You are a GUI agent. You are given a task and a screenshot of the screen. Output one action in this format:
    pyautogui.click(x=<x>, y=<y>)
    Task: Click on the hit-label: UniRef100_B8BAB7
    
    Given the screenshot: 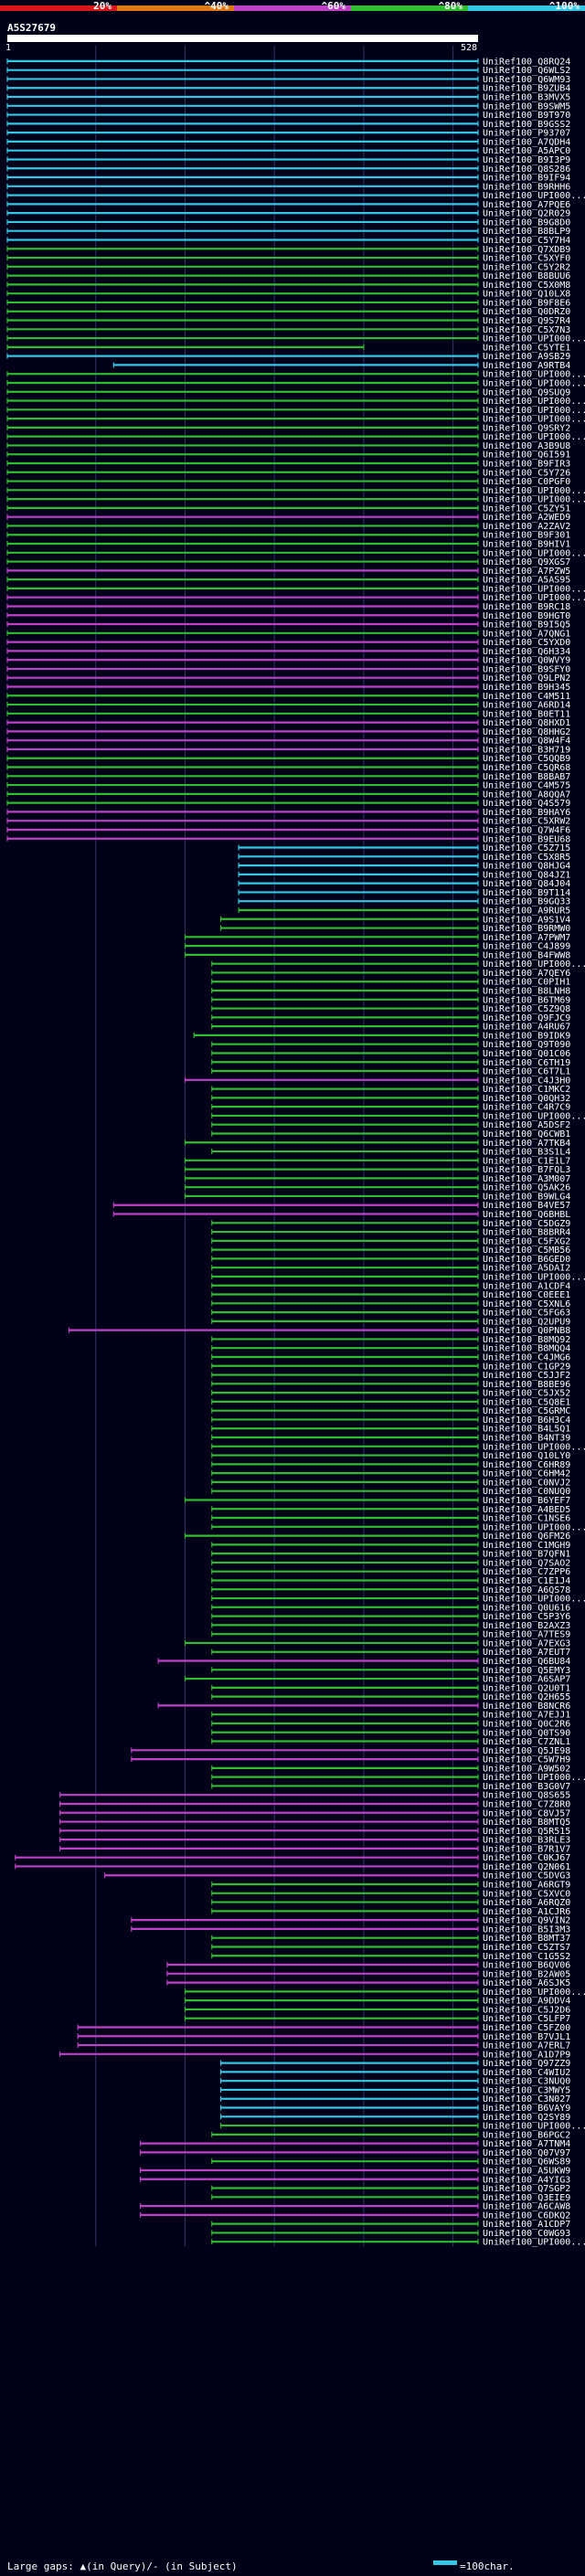 What is the action you would take?
    pyautogui.click(x=527, y=777)
    